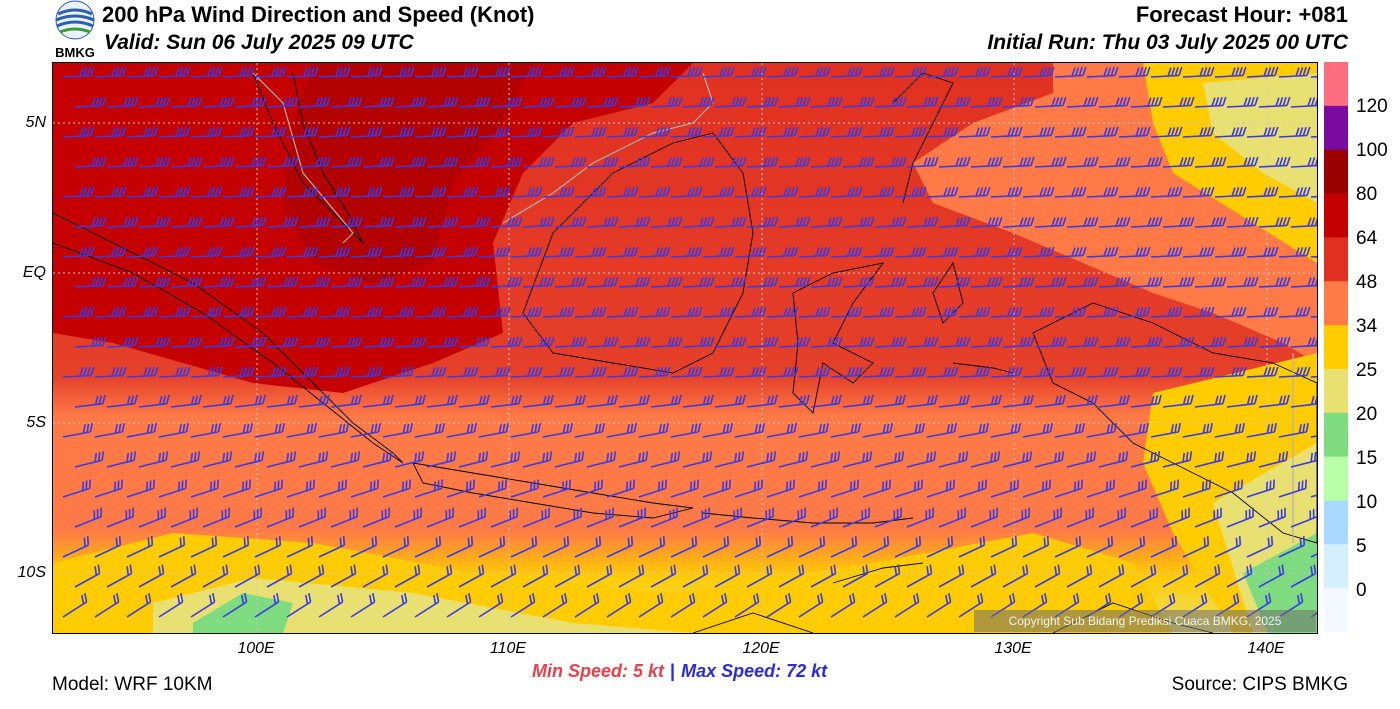 This screenshot has width=1400, height=709. Describe the element at coordinates (36, 422) in the screenshot. I see `lat-label-5s: 5S` at that location.